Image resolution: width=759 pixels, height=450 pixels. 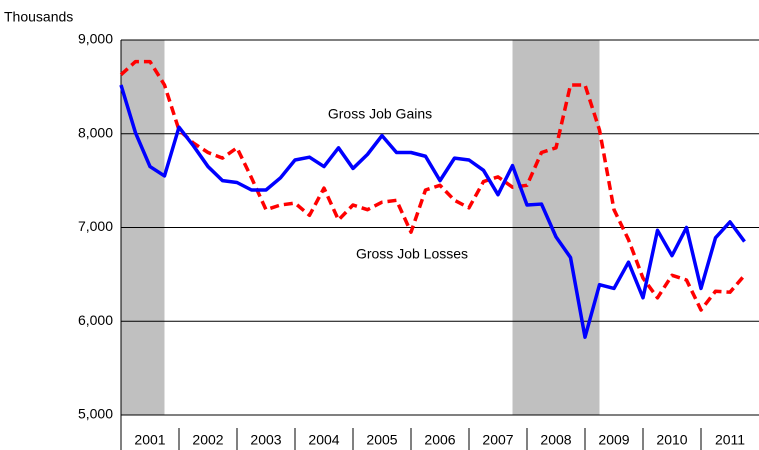 I want to click on y-tick-label: 5,000, so click(x=95, y=414).